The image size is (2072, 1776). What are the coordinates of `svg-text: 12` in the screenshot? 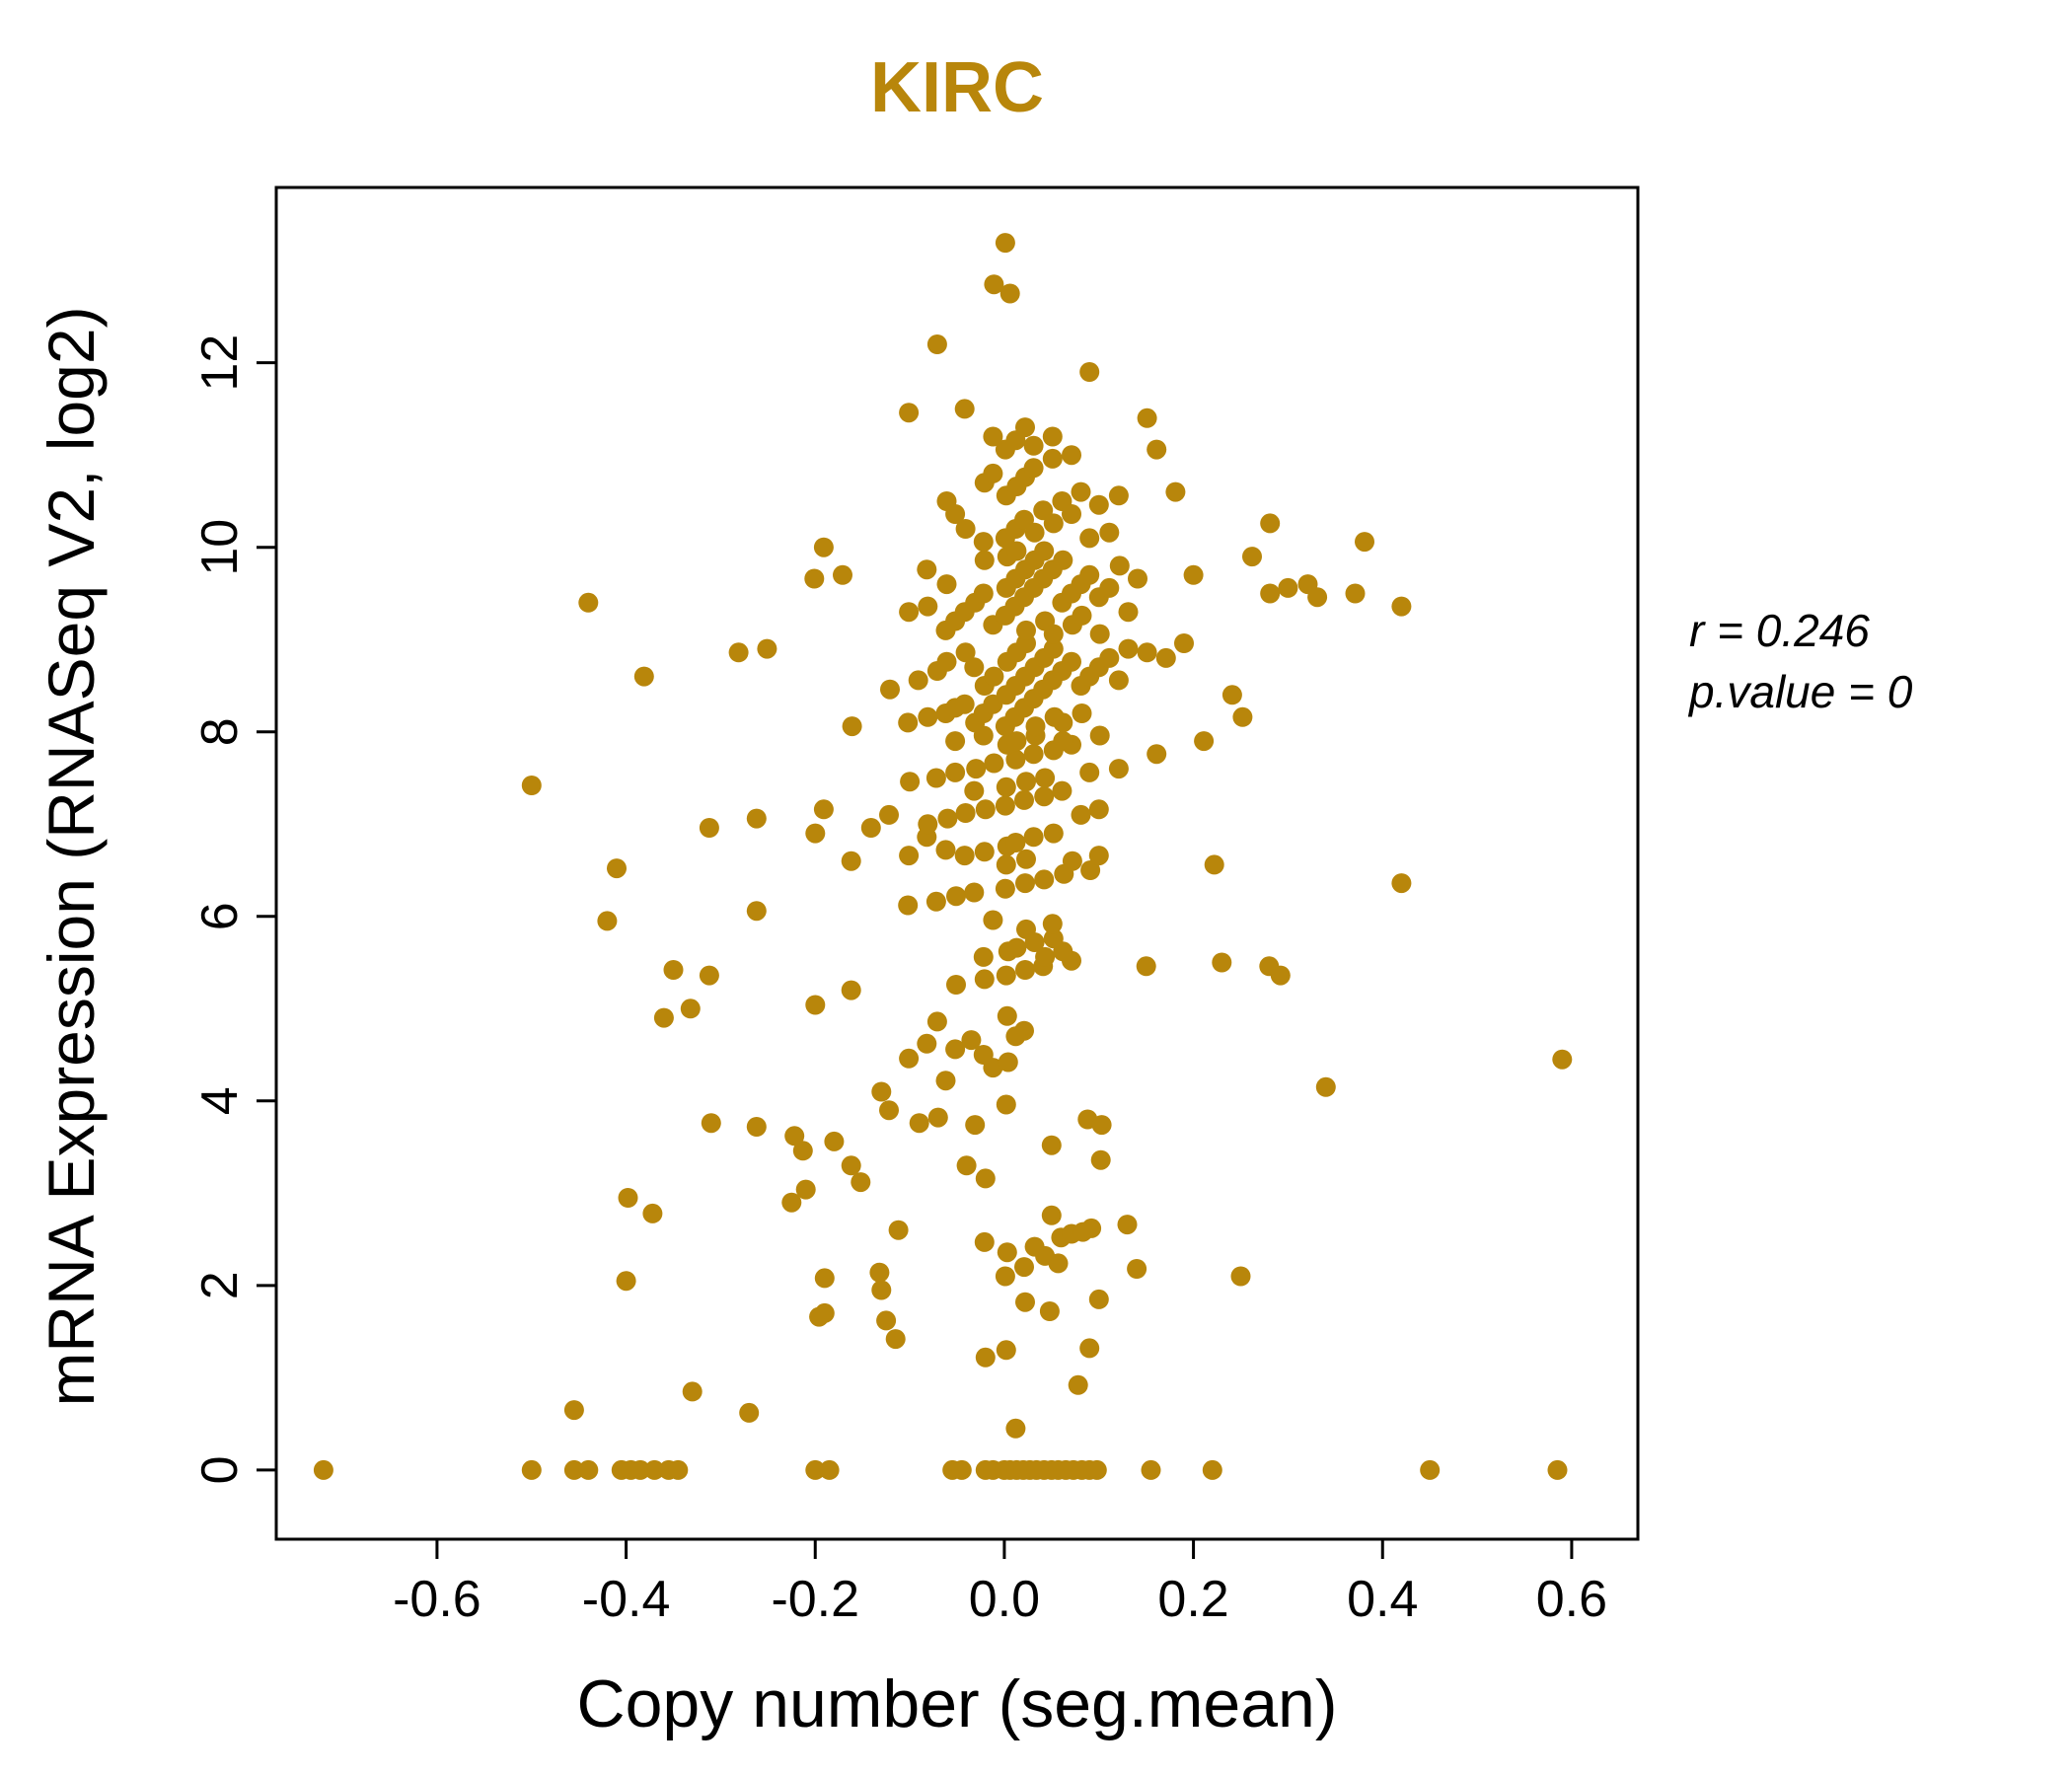 It's located at (220, 363).